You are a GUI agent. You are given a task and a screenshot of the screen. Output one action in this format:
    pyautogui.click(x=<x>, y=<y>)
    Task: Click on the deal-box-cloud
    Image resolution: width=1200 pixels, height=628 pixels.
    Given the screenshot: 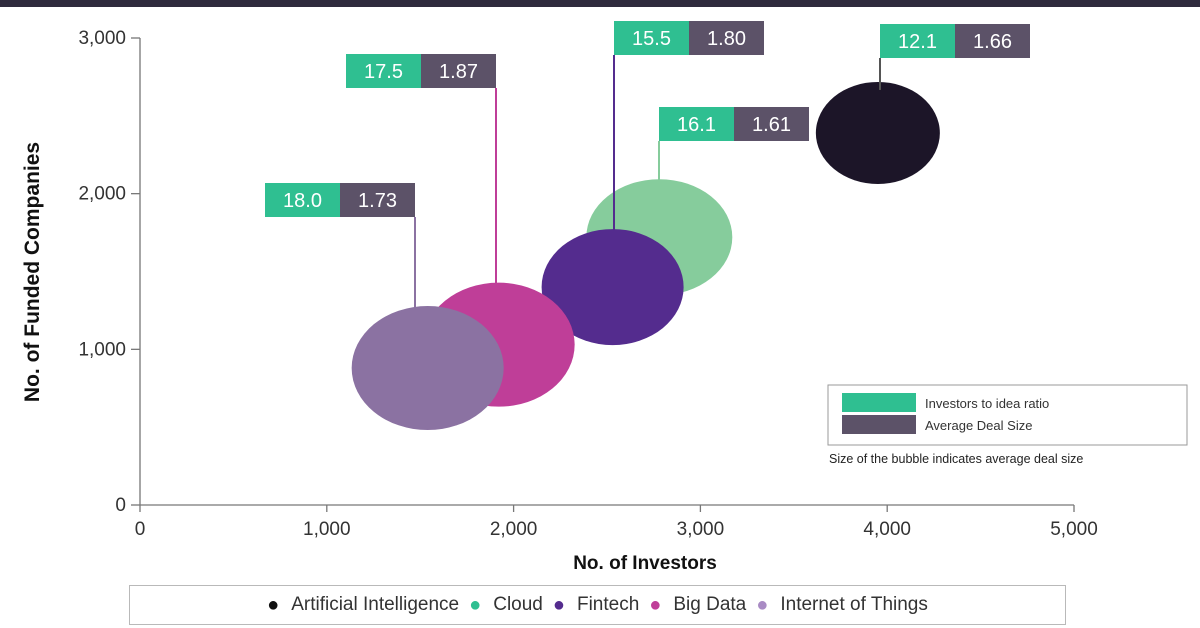 What is the action you would take?
    pyautogui.click(x=771, y=124)
    